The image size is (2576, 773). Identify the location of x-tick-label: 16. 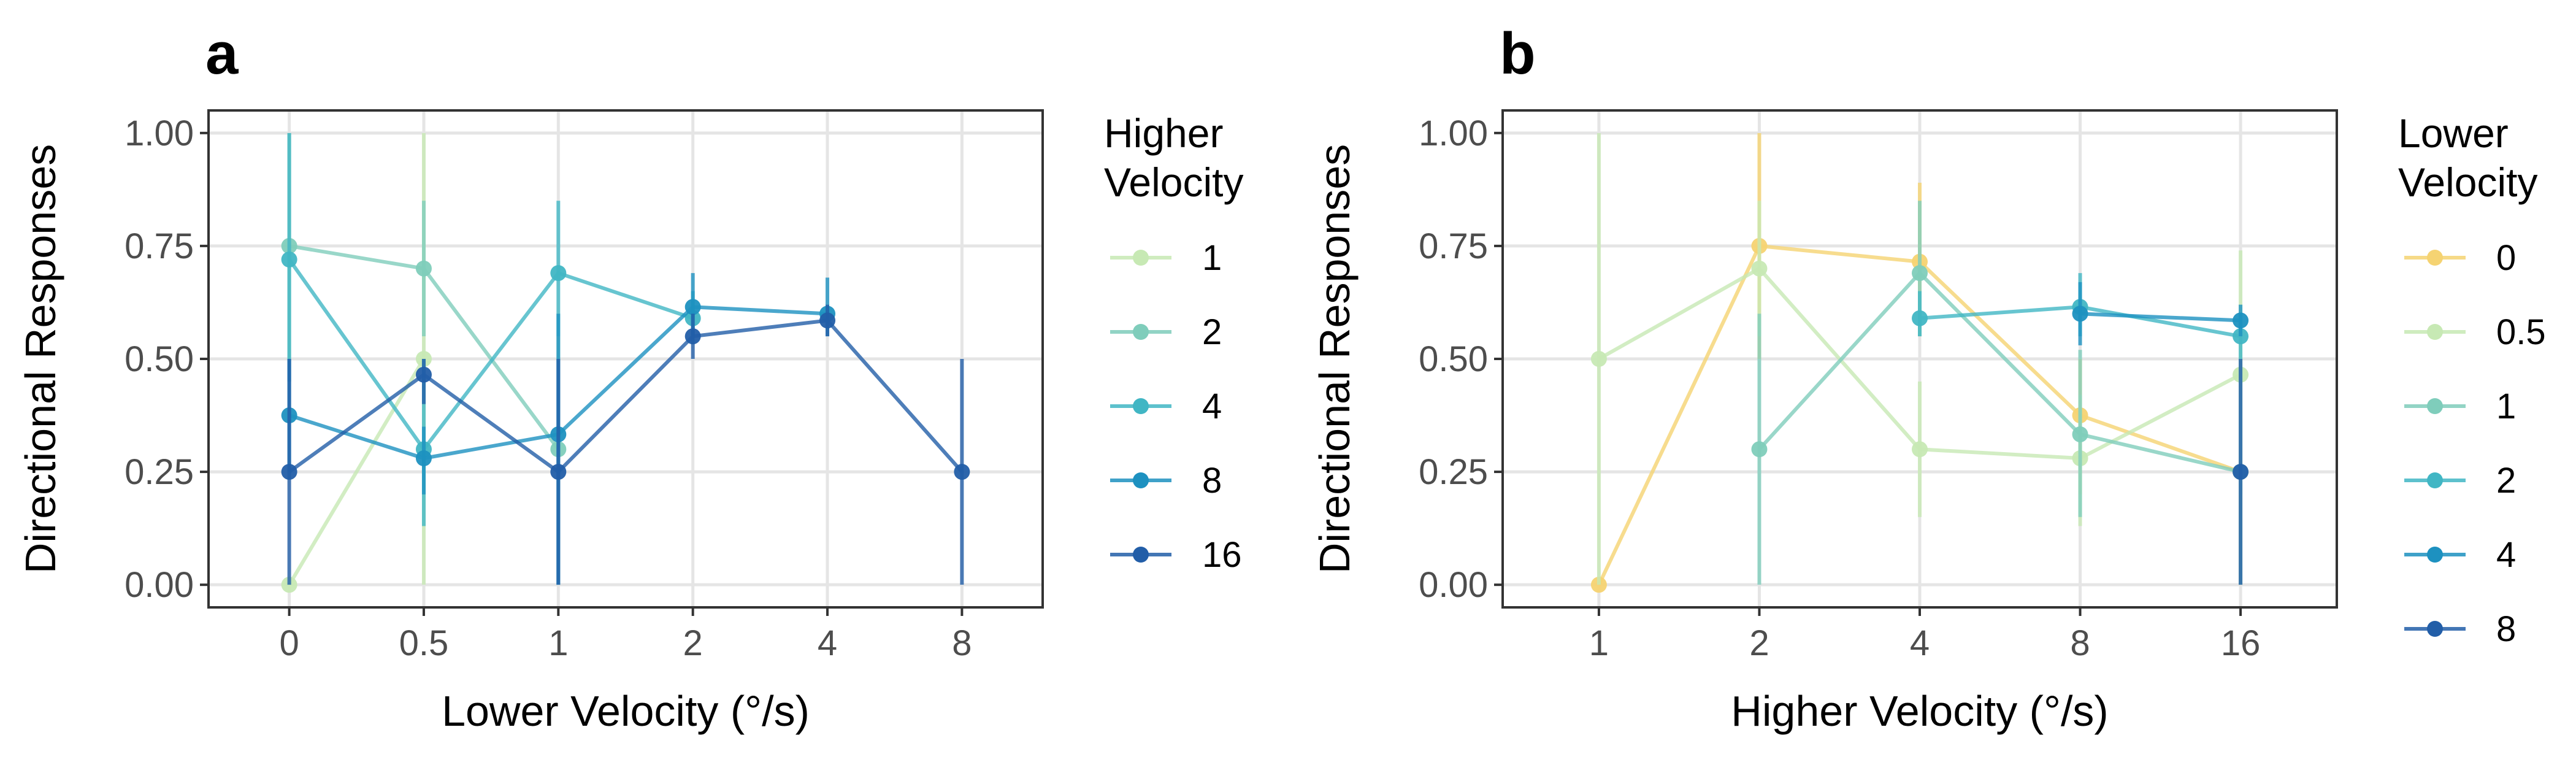
(2241, 643).